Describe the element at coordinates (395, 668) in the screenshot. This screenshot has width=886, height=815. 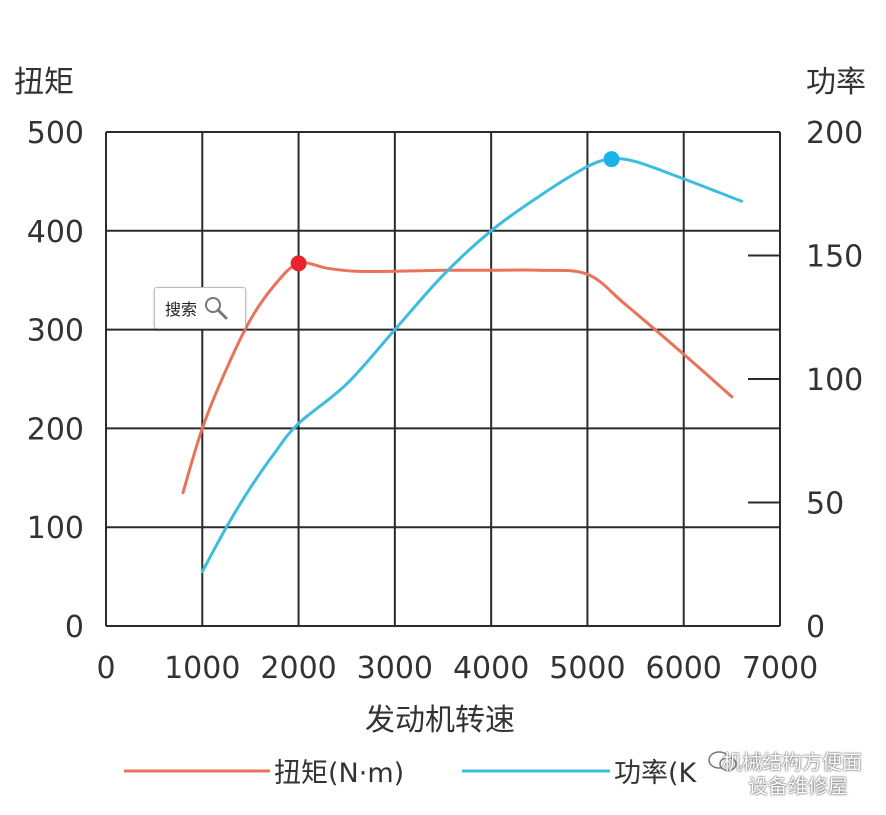
I see `x-tick-label-3: 3000` at that location.